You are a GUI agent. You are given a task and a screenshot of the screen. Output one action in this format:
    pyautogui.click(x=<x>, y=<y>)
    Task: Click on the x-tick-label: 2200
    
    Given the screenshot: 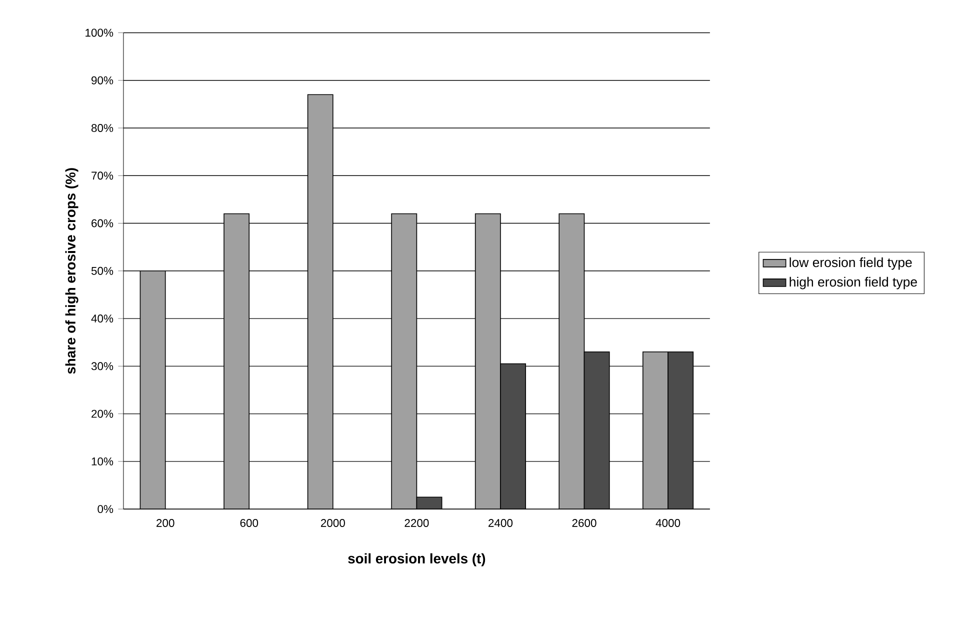 What is the action you would take?
    pyautogui.click(x=416, y=522)
    